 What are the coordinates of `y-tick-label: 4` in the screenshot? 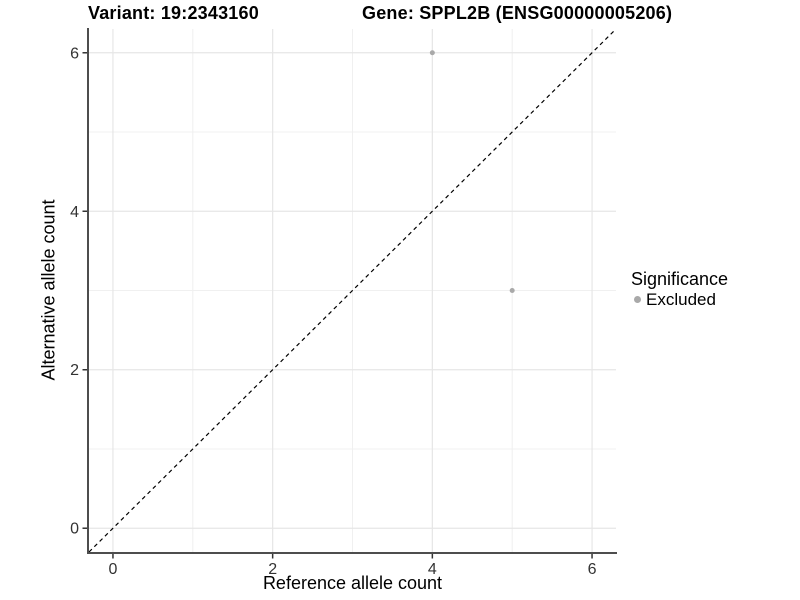 It's located at (74, 212).